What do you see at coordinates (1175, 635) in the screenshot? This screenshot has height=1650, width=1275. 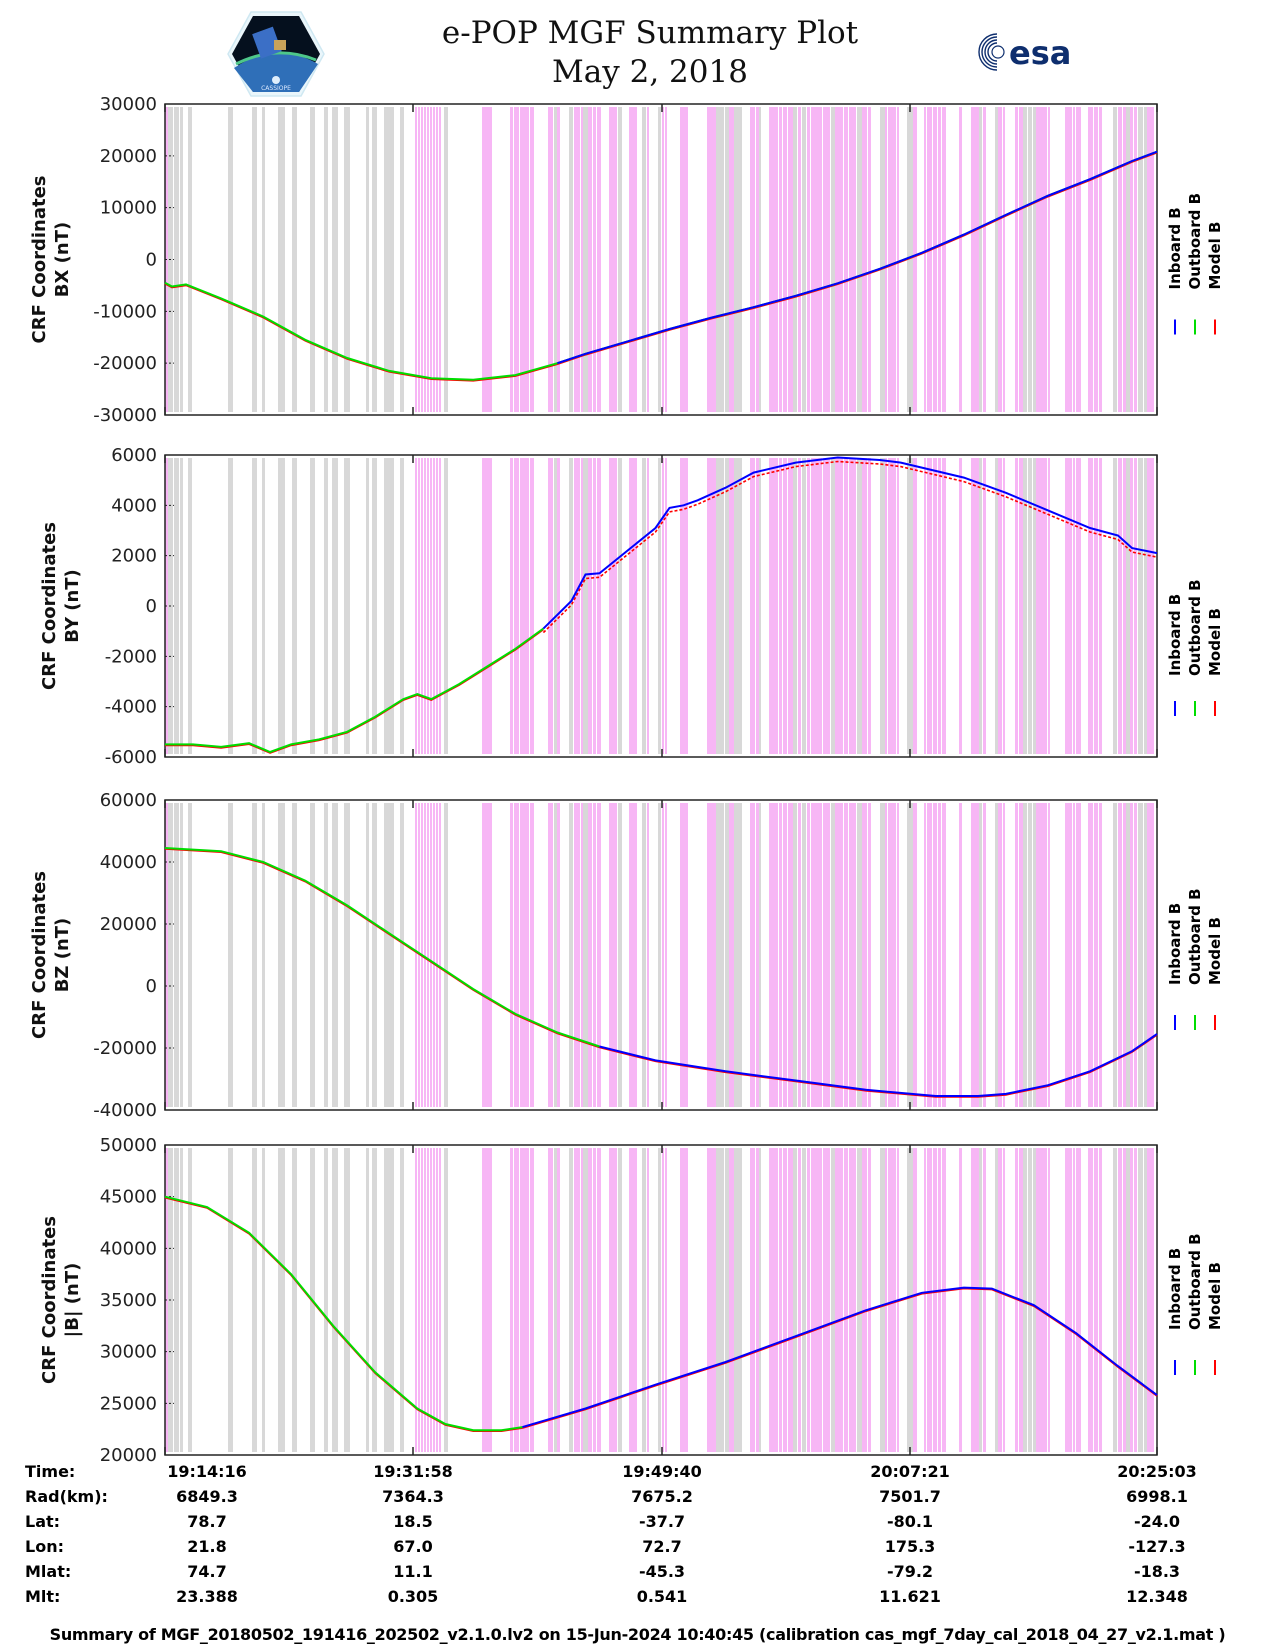 I see `legend-label: Inboard B` at bounding box center [1175, 635].